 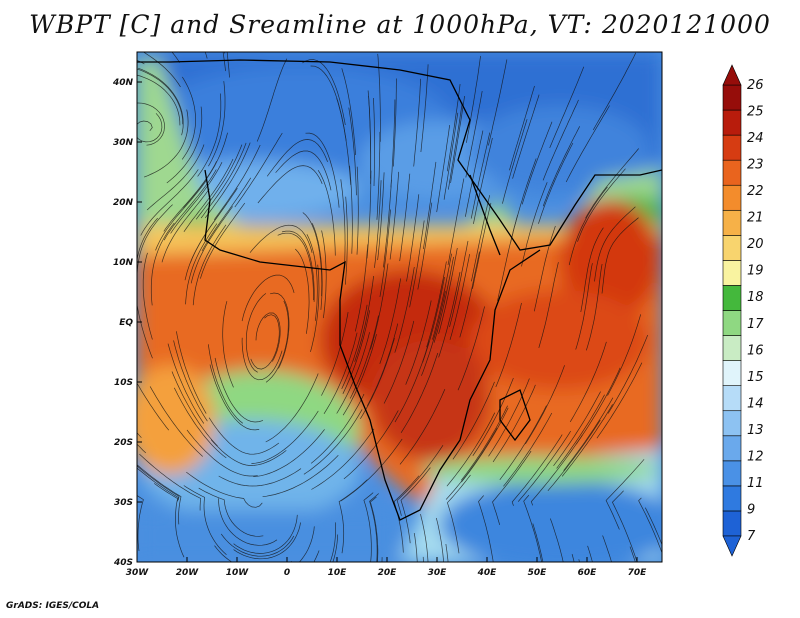 What do you see at coordinates (123, 503) in the screenshot?
I see `lat-tick-label: 30S` at bounding box center [123, 503].